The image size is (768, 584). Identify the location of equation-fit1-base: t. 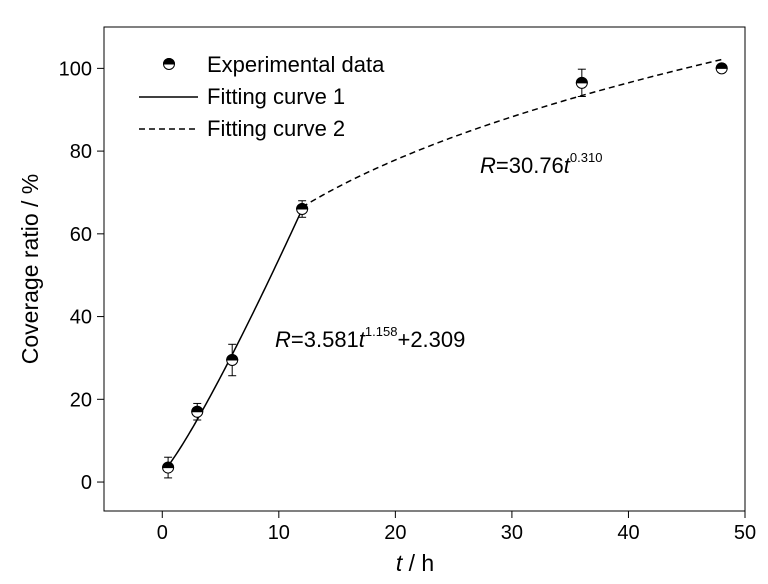
(362, 339).